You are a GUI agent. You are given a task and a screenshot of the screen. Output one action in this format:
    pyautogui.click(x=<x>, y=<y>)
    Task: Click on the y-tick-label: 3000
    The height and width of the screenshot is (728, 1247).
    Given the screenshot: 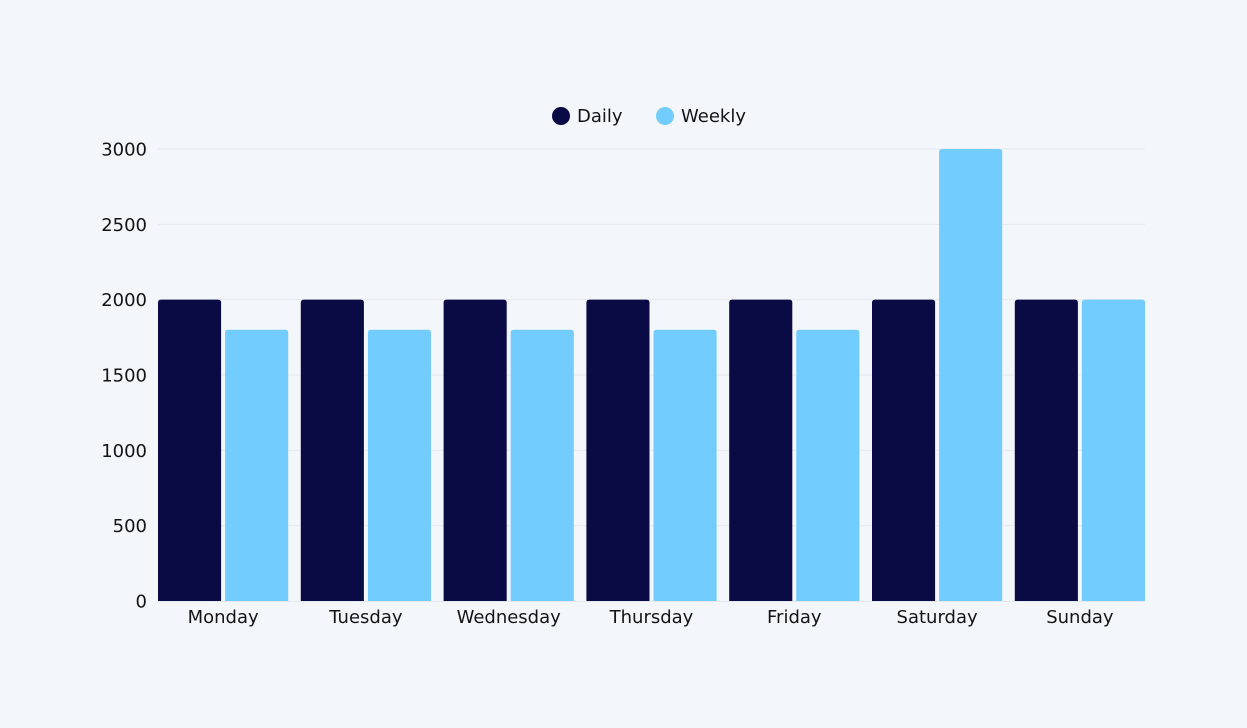 What is the action you would take?
    pyautogui.click(x=124, y=150)
    